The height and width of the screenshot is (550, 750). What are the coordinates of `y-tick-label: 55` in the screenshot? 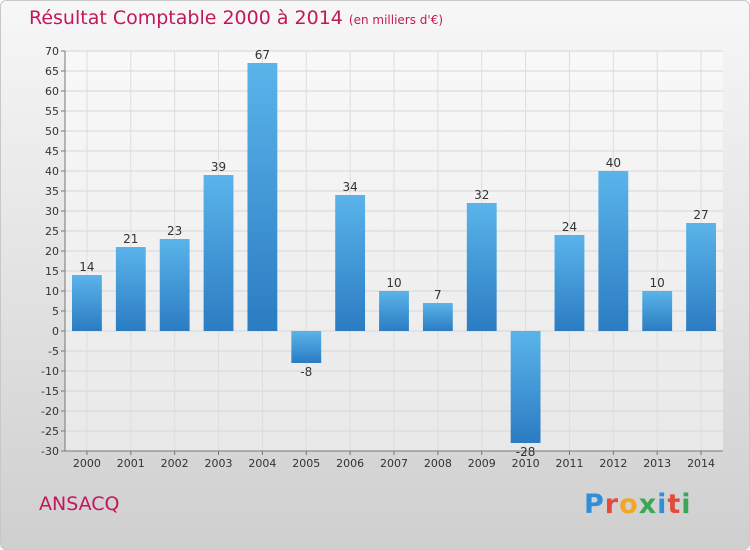 It's located at (52, 111).